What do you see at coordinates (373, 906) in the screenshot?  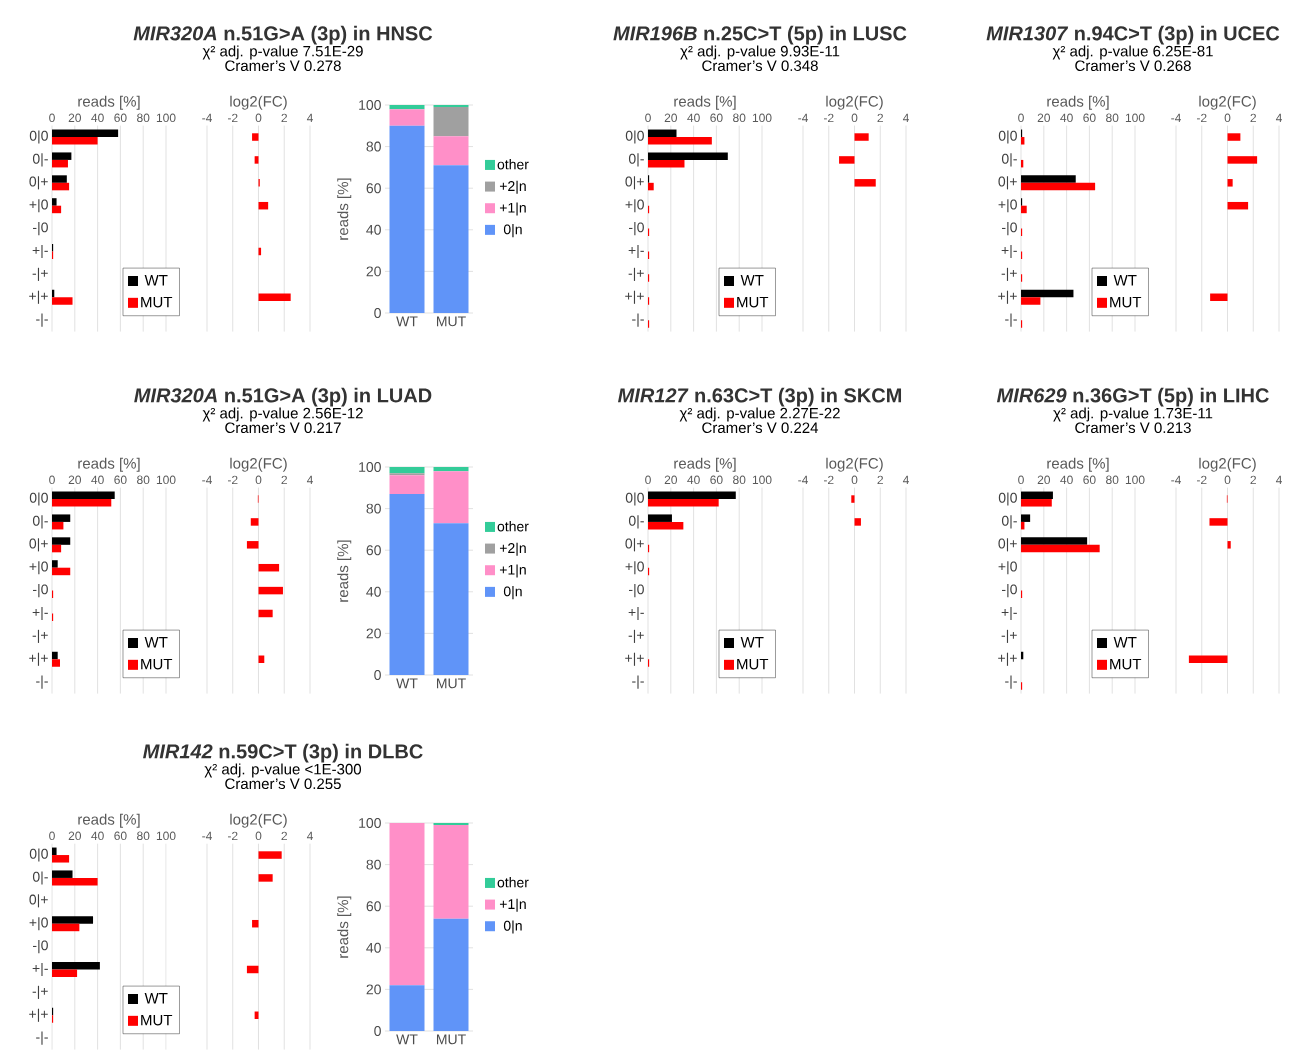 I see `y-tick-label: 60` at bounding box center [373, 906].